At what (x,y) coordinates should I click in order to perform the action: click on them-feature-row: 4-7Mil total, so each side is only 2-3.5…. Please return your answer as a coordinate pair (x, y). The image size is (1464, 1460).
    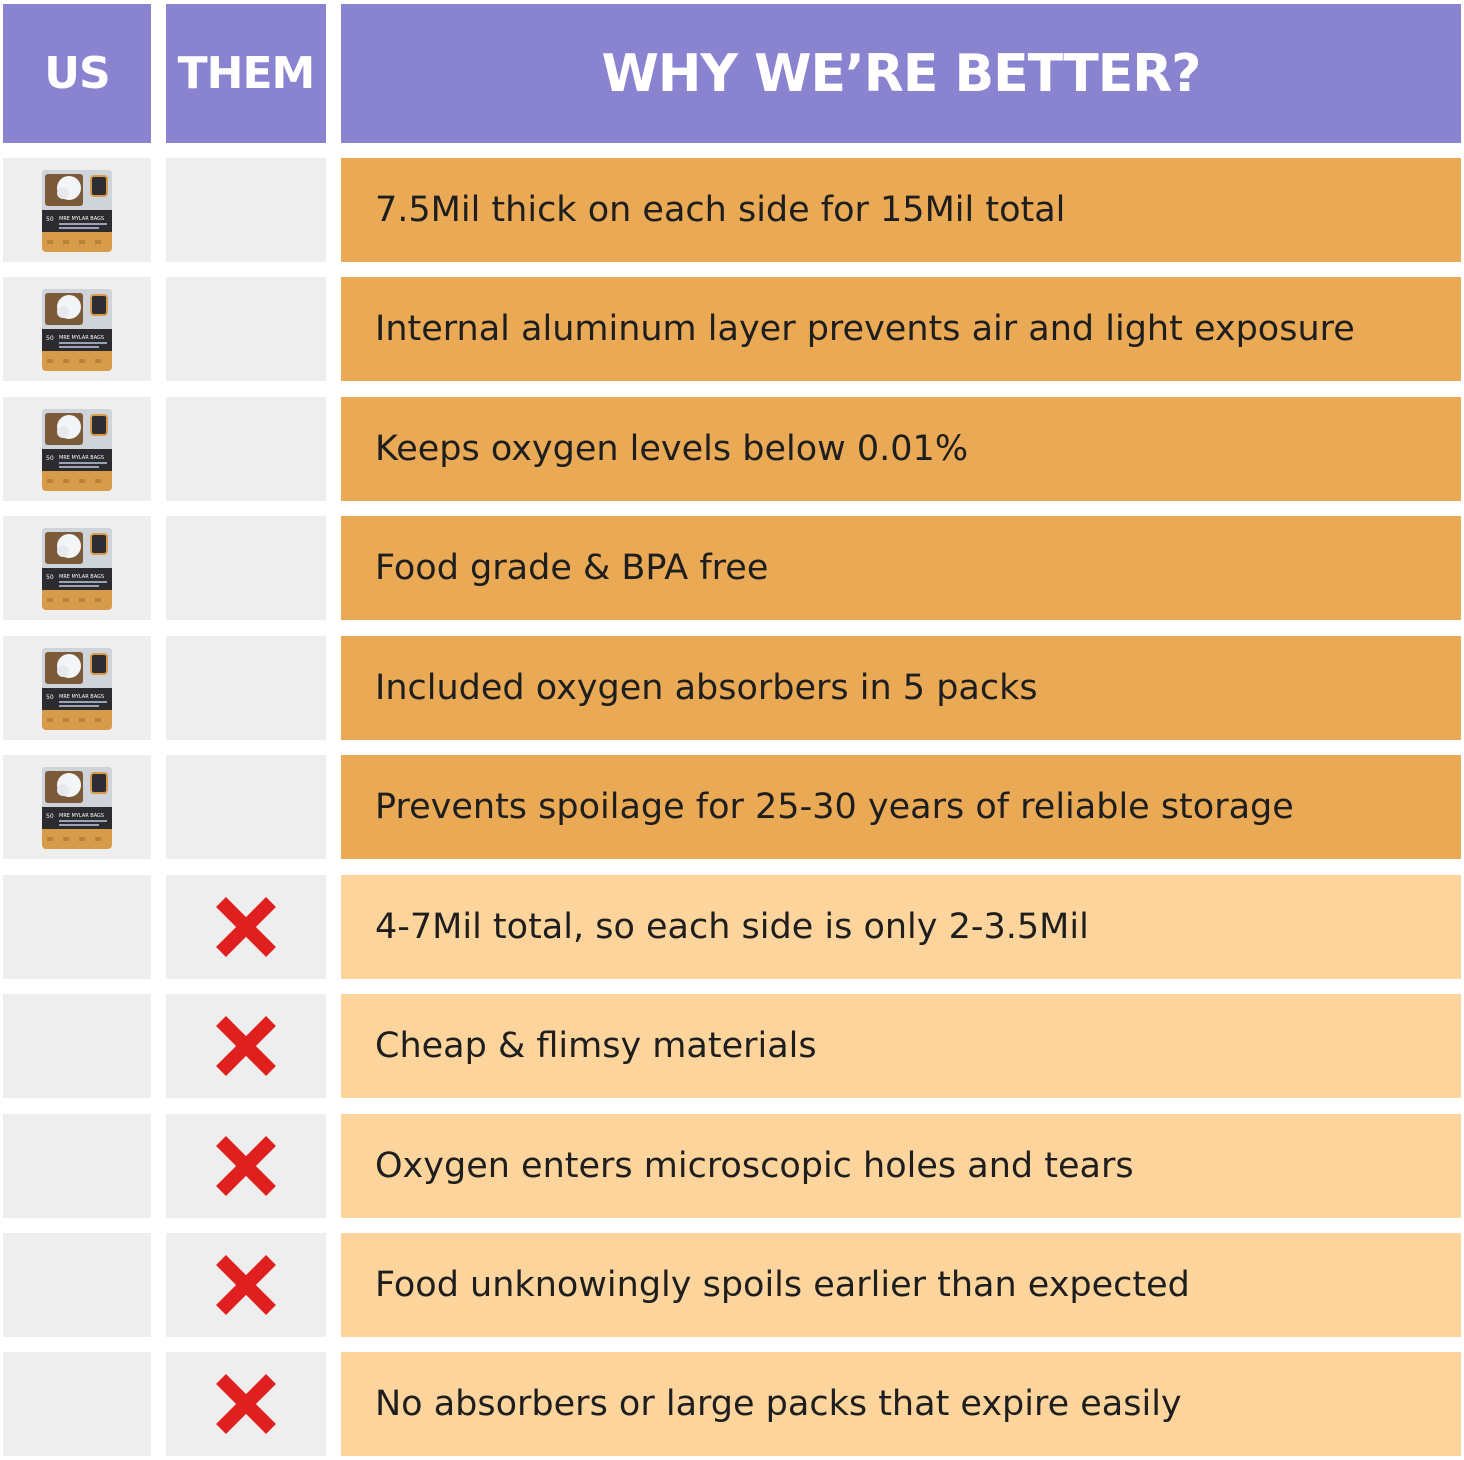
    Looking at the image, I should click on (732, 927).